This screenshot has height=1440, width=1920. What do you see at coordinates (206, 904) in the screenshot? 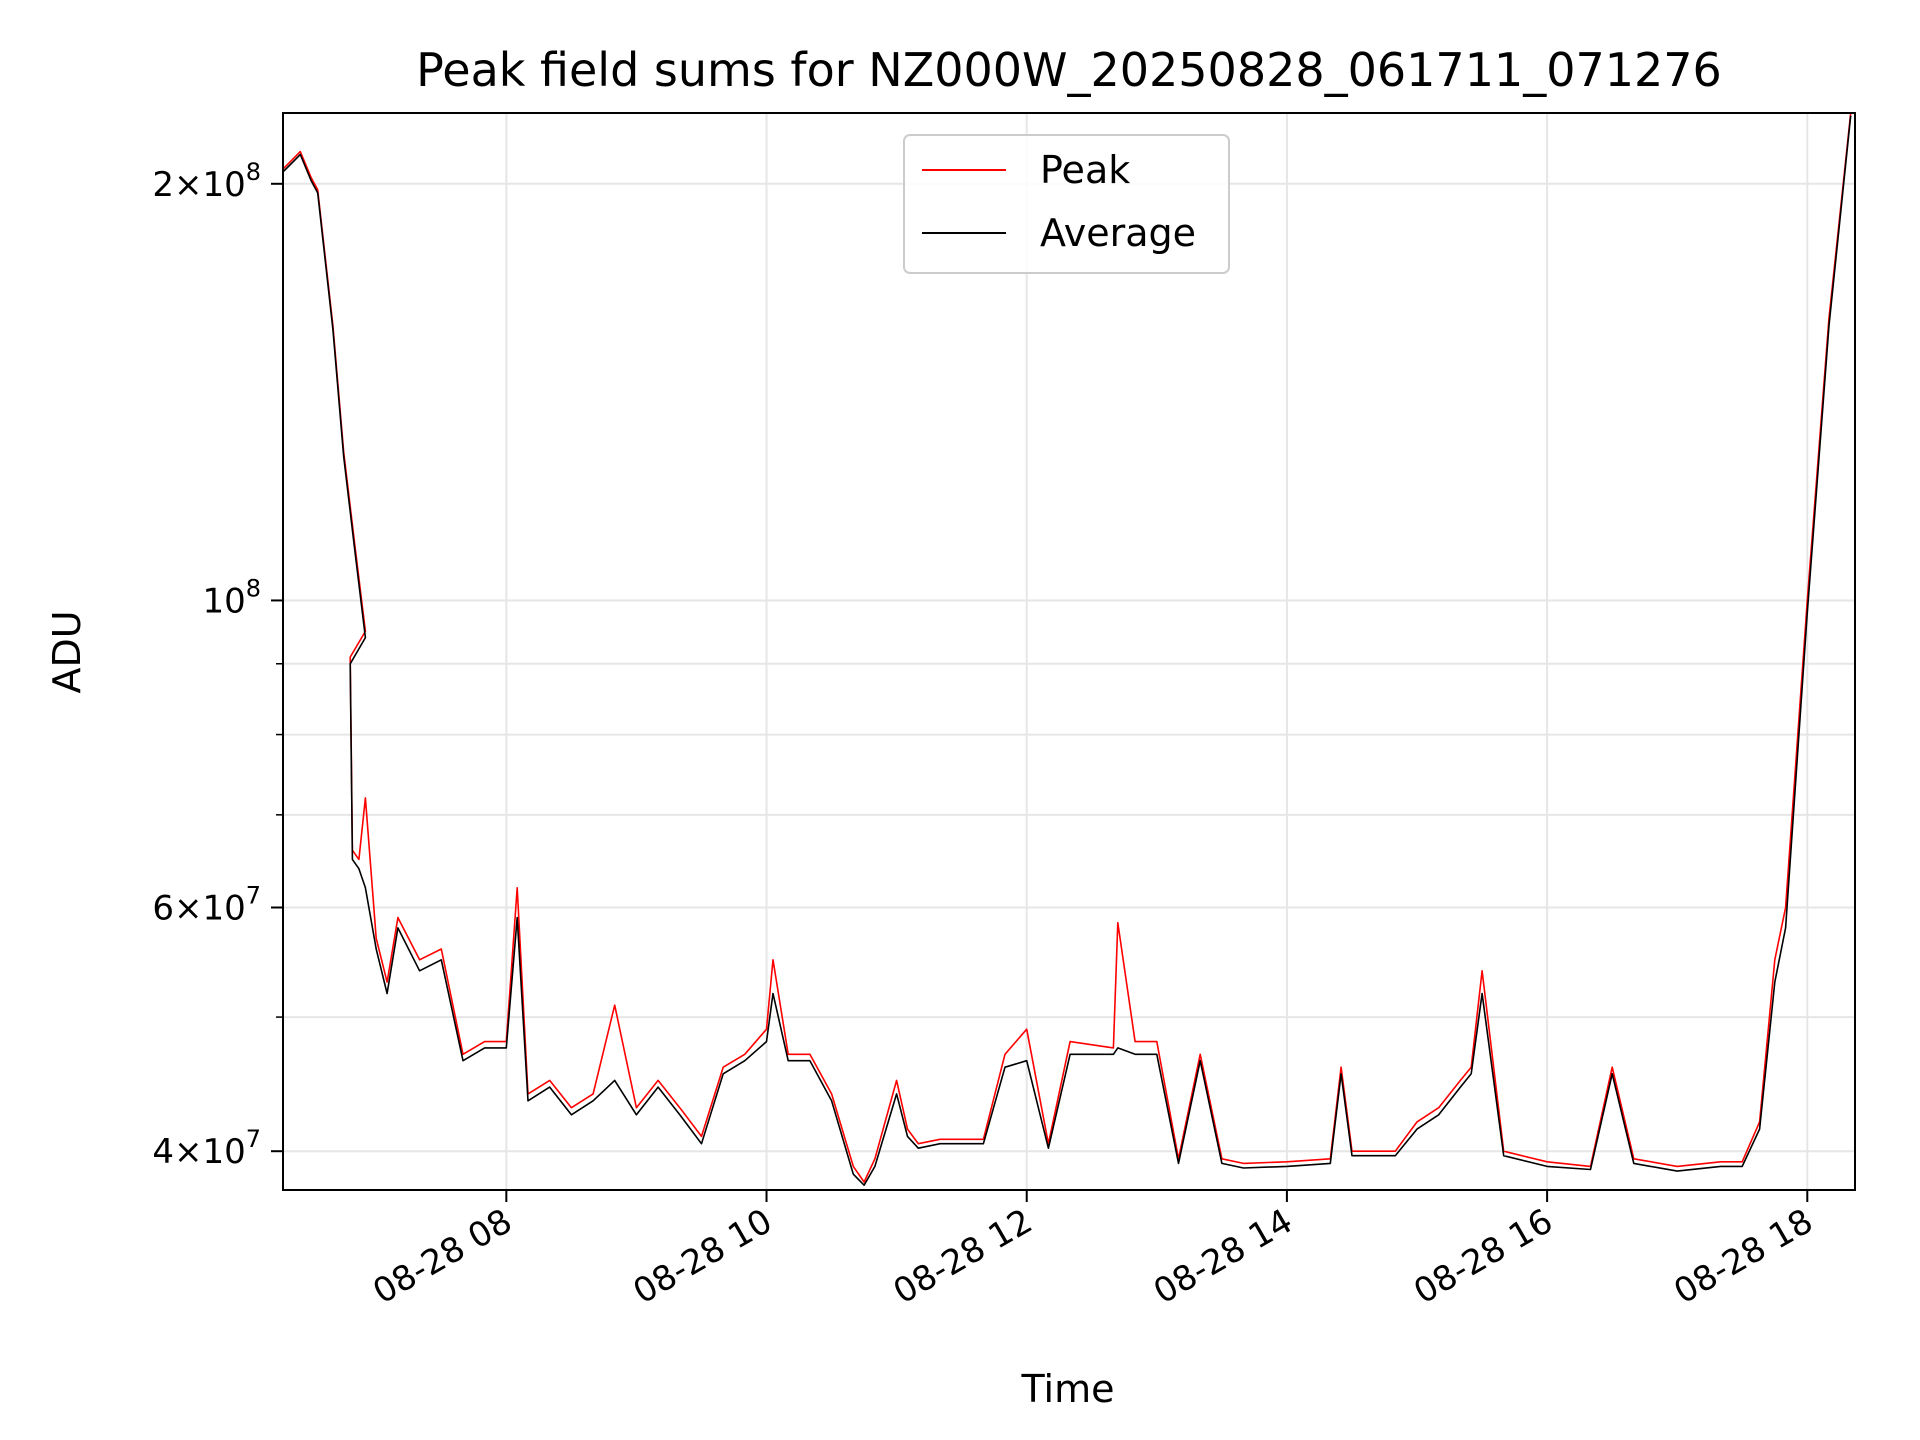
I see `y-tick-label: 6×107` at bounding box center [206, 904].